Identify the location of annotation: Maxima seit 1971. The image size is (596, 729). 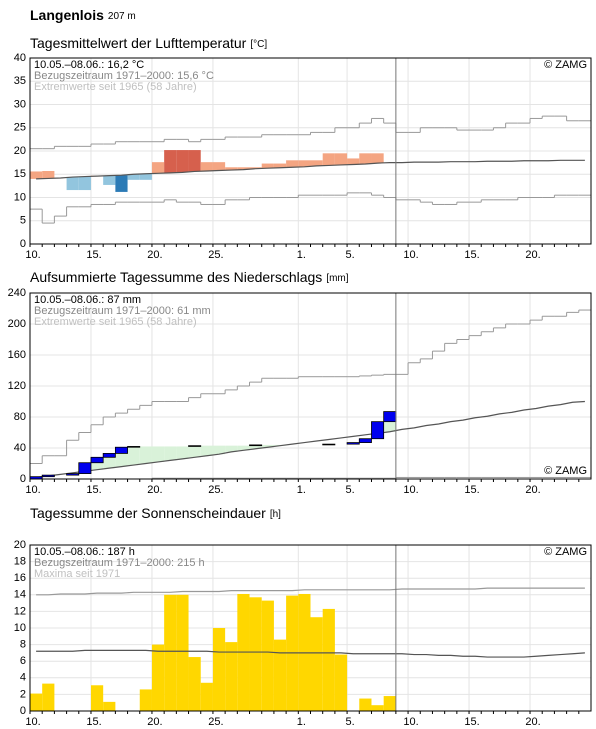
(77, 574).